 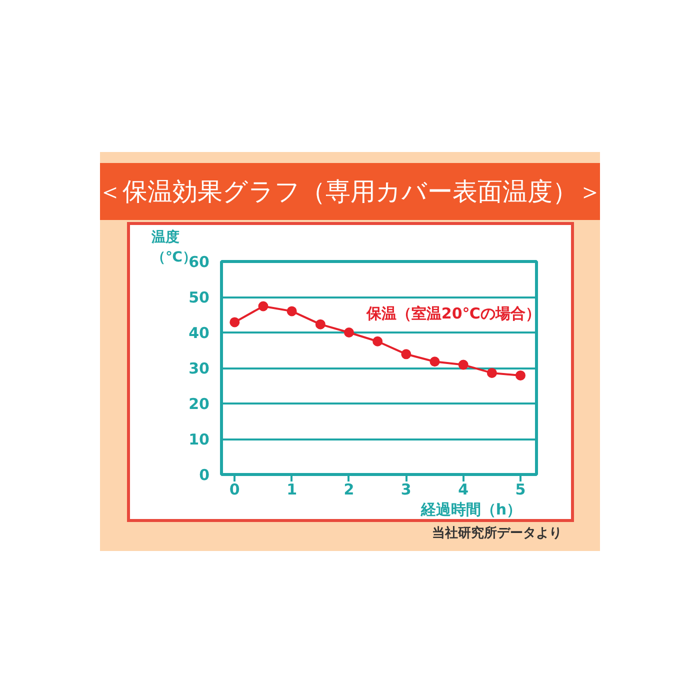 What do you see at coordinates (350, 192) in the screenshot?
I see `chart-title: ＜保温効果グラフ（専用カバー表面温度）＞` at bounding box center [350, 192].